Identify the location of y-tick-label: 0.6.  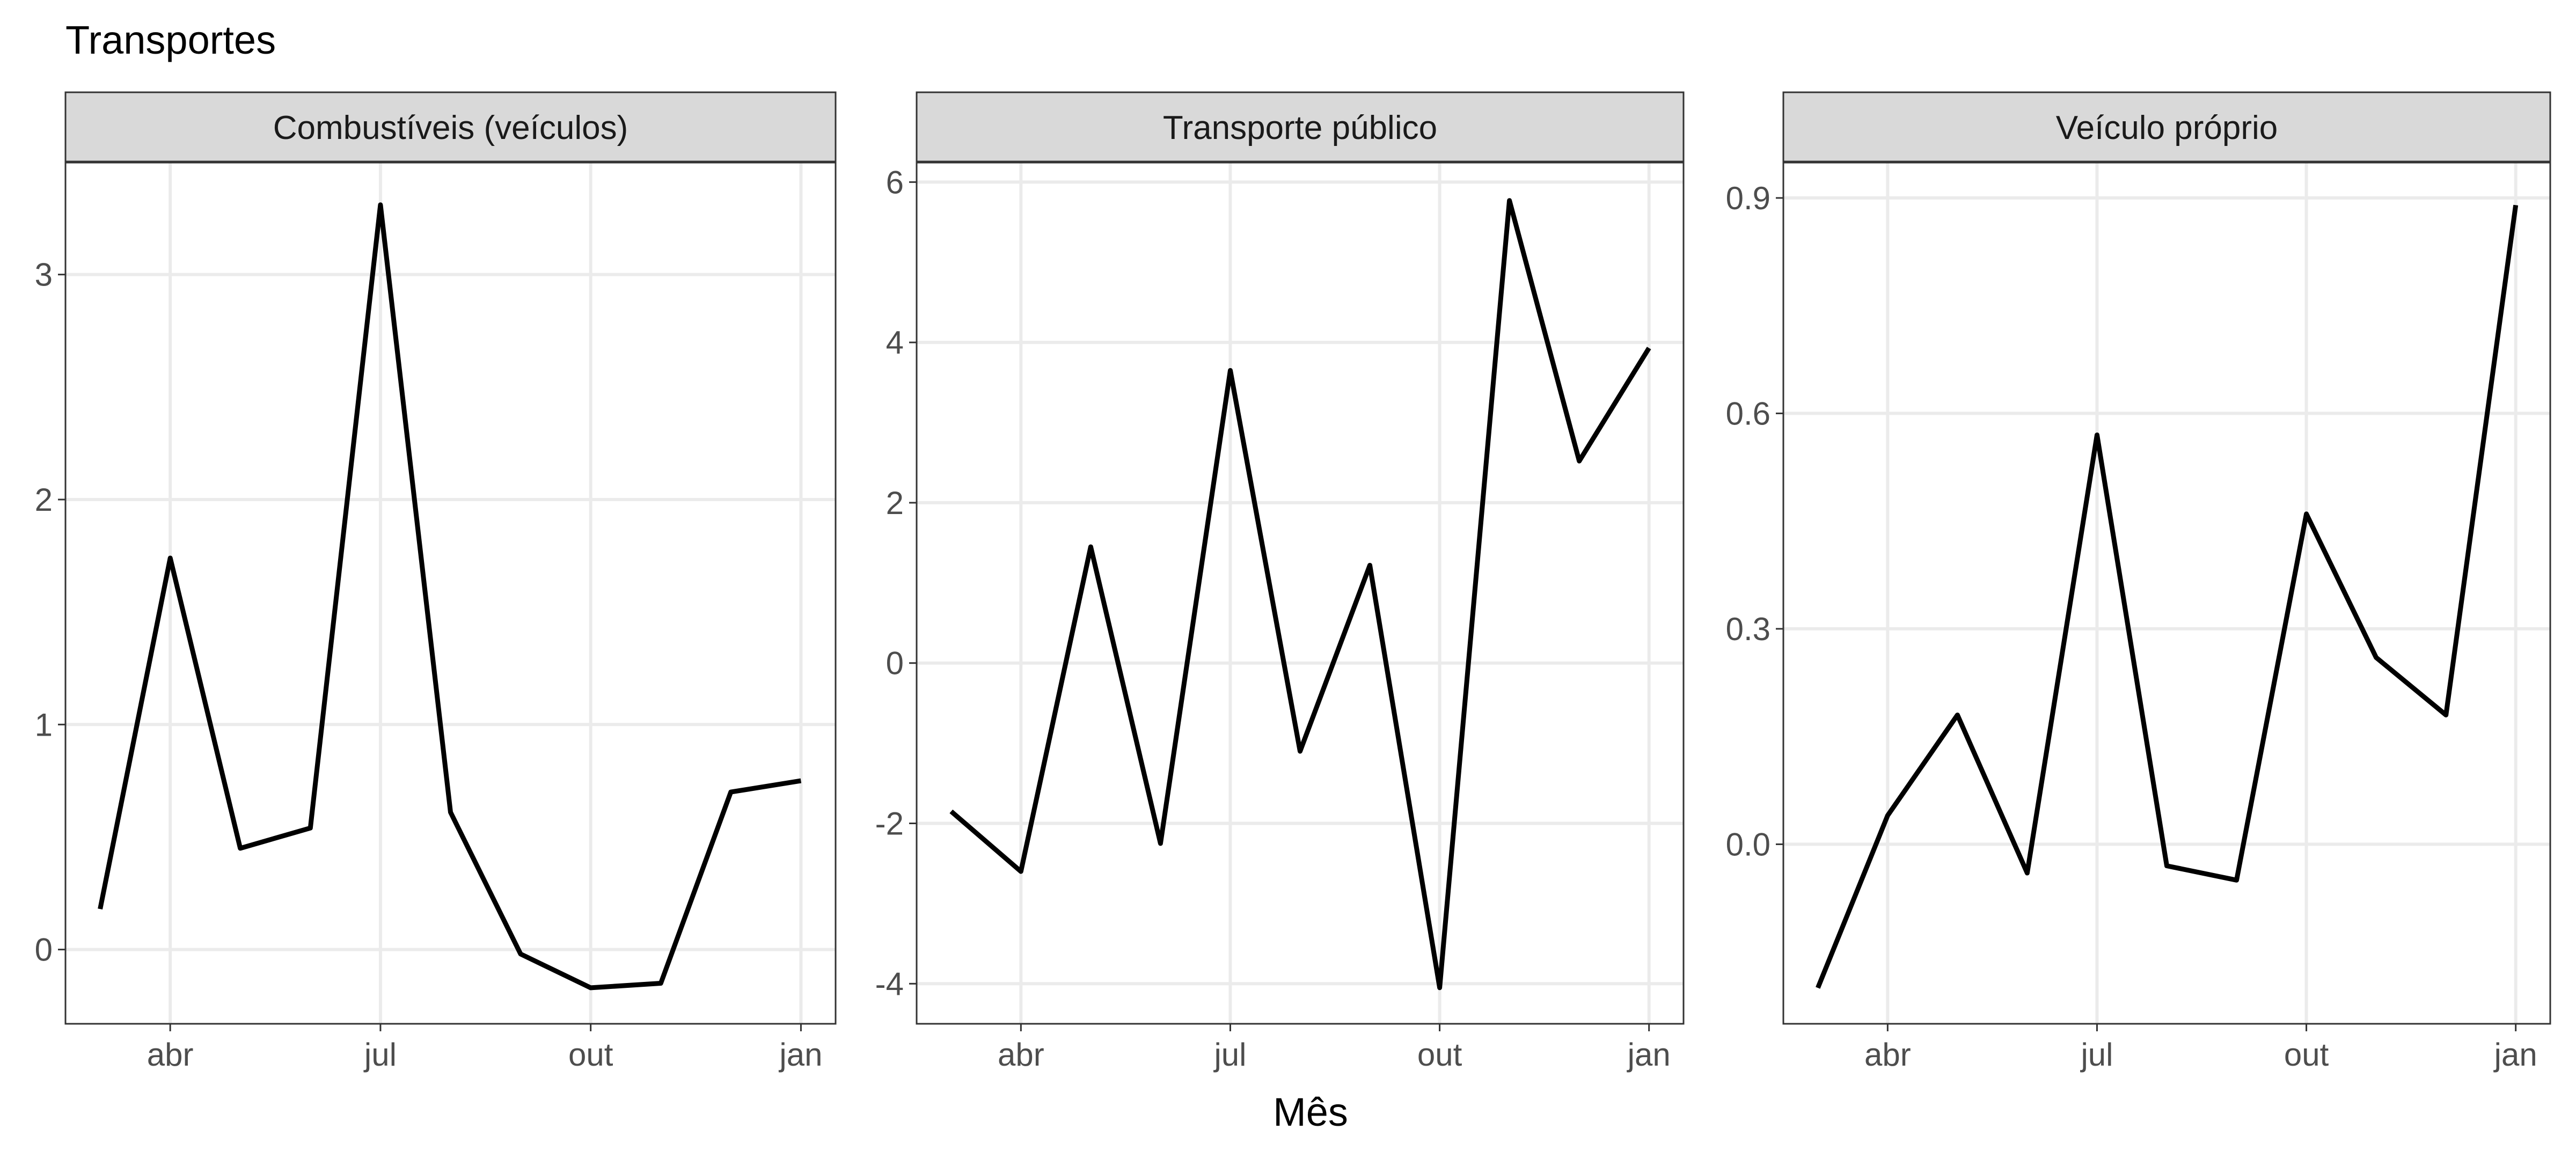
(1748, 413).